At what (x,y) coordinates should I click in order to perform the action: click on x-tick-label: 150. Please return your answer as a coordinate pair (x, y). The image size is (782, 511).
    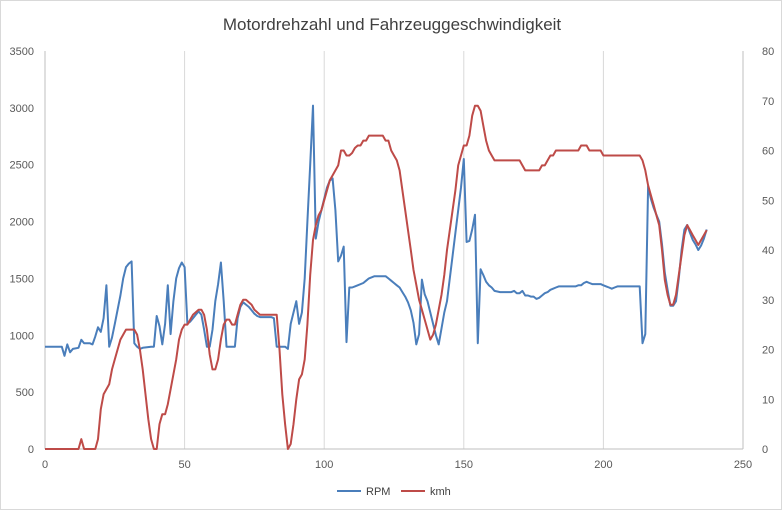
    Looking at the image, I should click on (464, 465).